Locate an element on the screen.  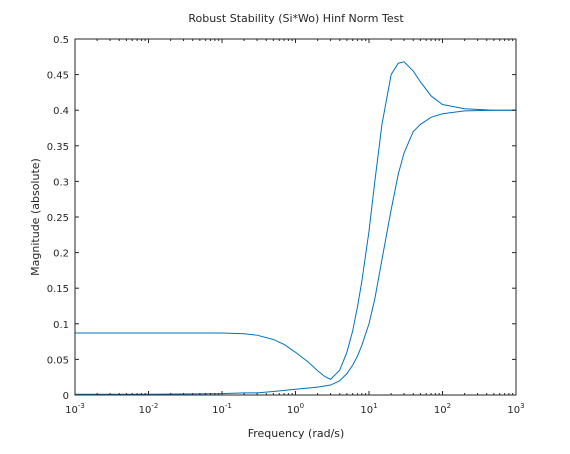
y-tick-label: 0.45 is located at coordinates (58, 76).